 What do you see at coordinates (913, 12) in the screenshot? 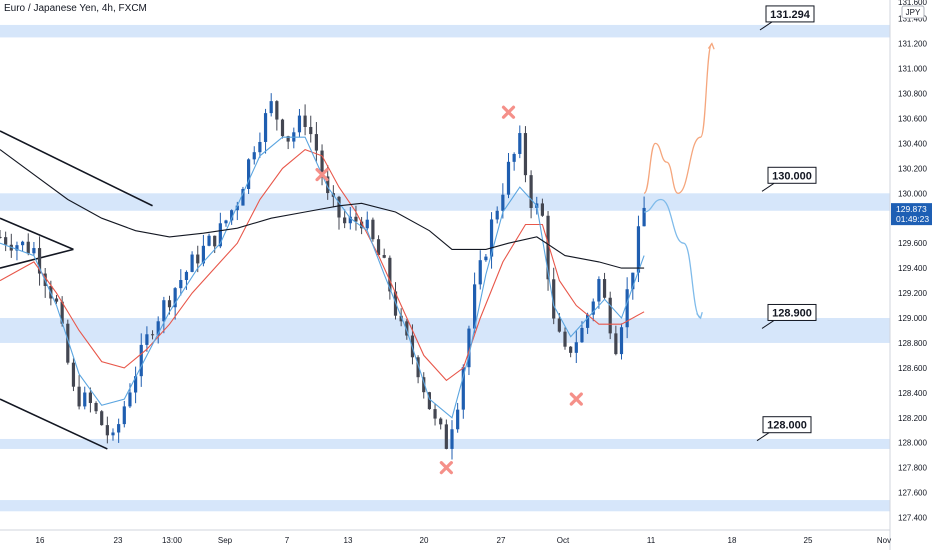
I see `currency-badge-label: JPY` at bounding box center [913, 12].